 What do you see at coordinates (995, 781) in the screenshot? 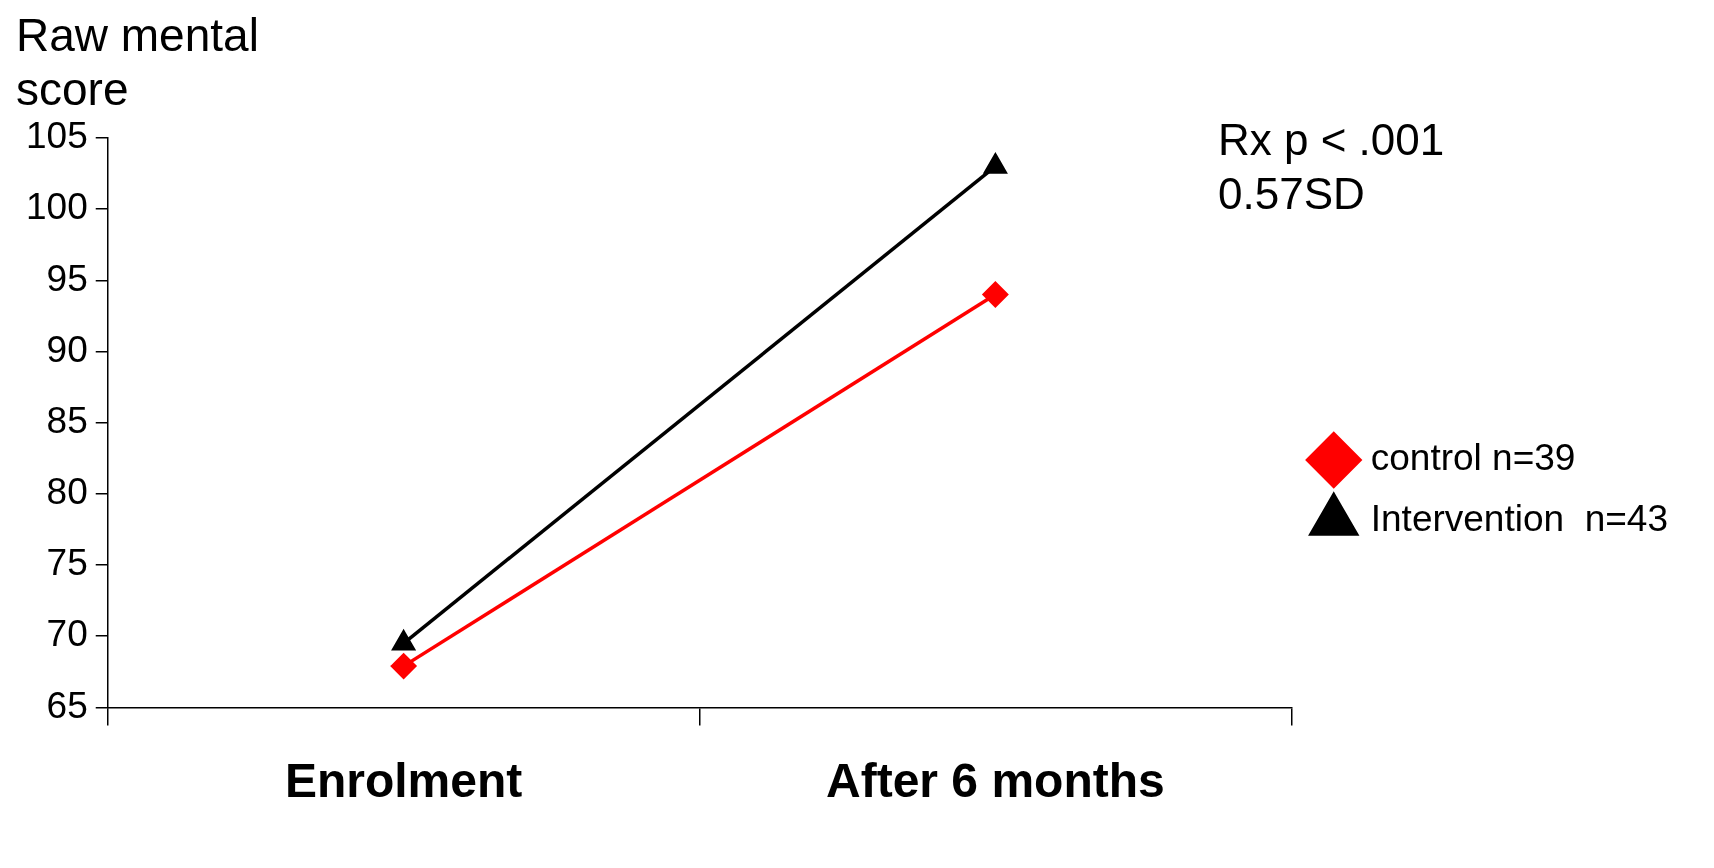
I see `x-tick-label: After 6 months` at bounding box center [995, 781].